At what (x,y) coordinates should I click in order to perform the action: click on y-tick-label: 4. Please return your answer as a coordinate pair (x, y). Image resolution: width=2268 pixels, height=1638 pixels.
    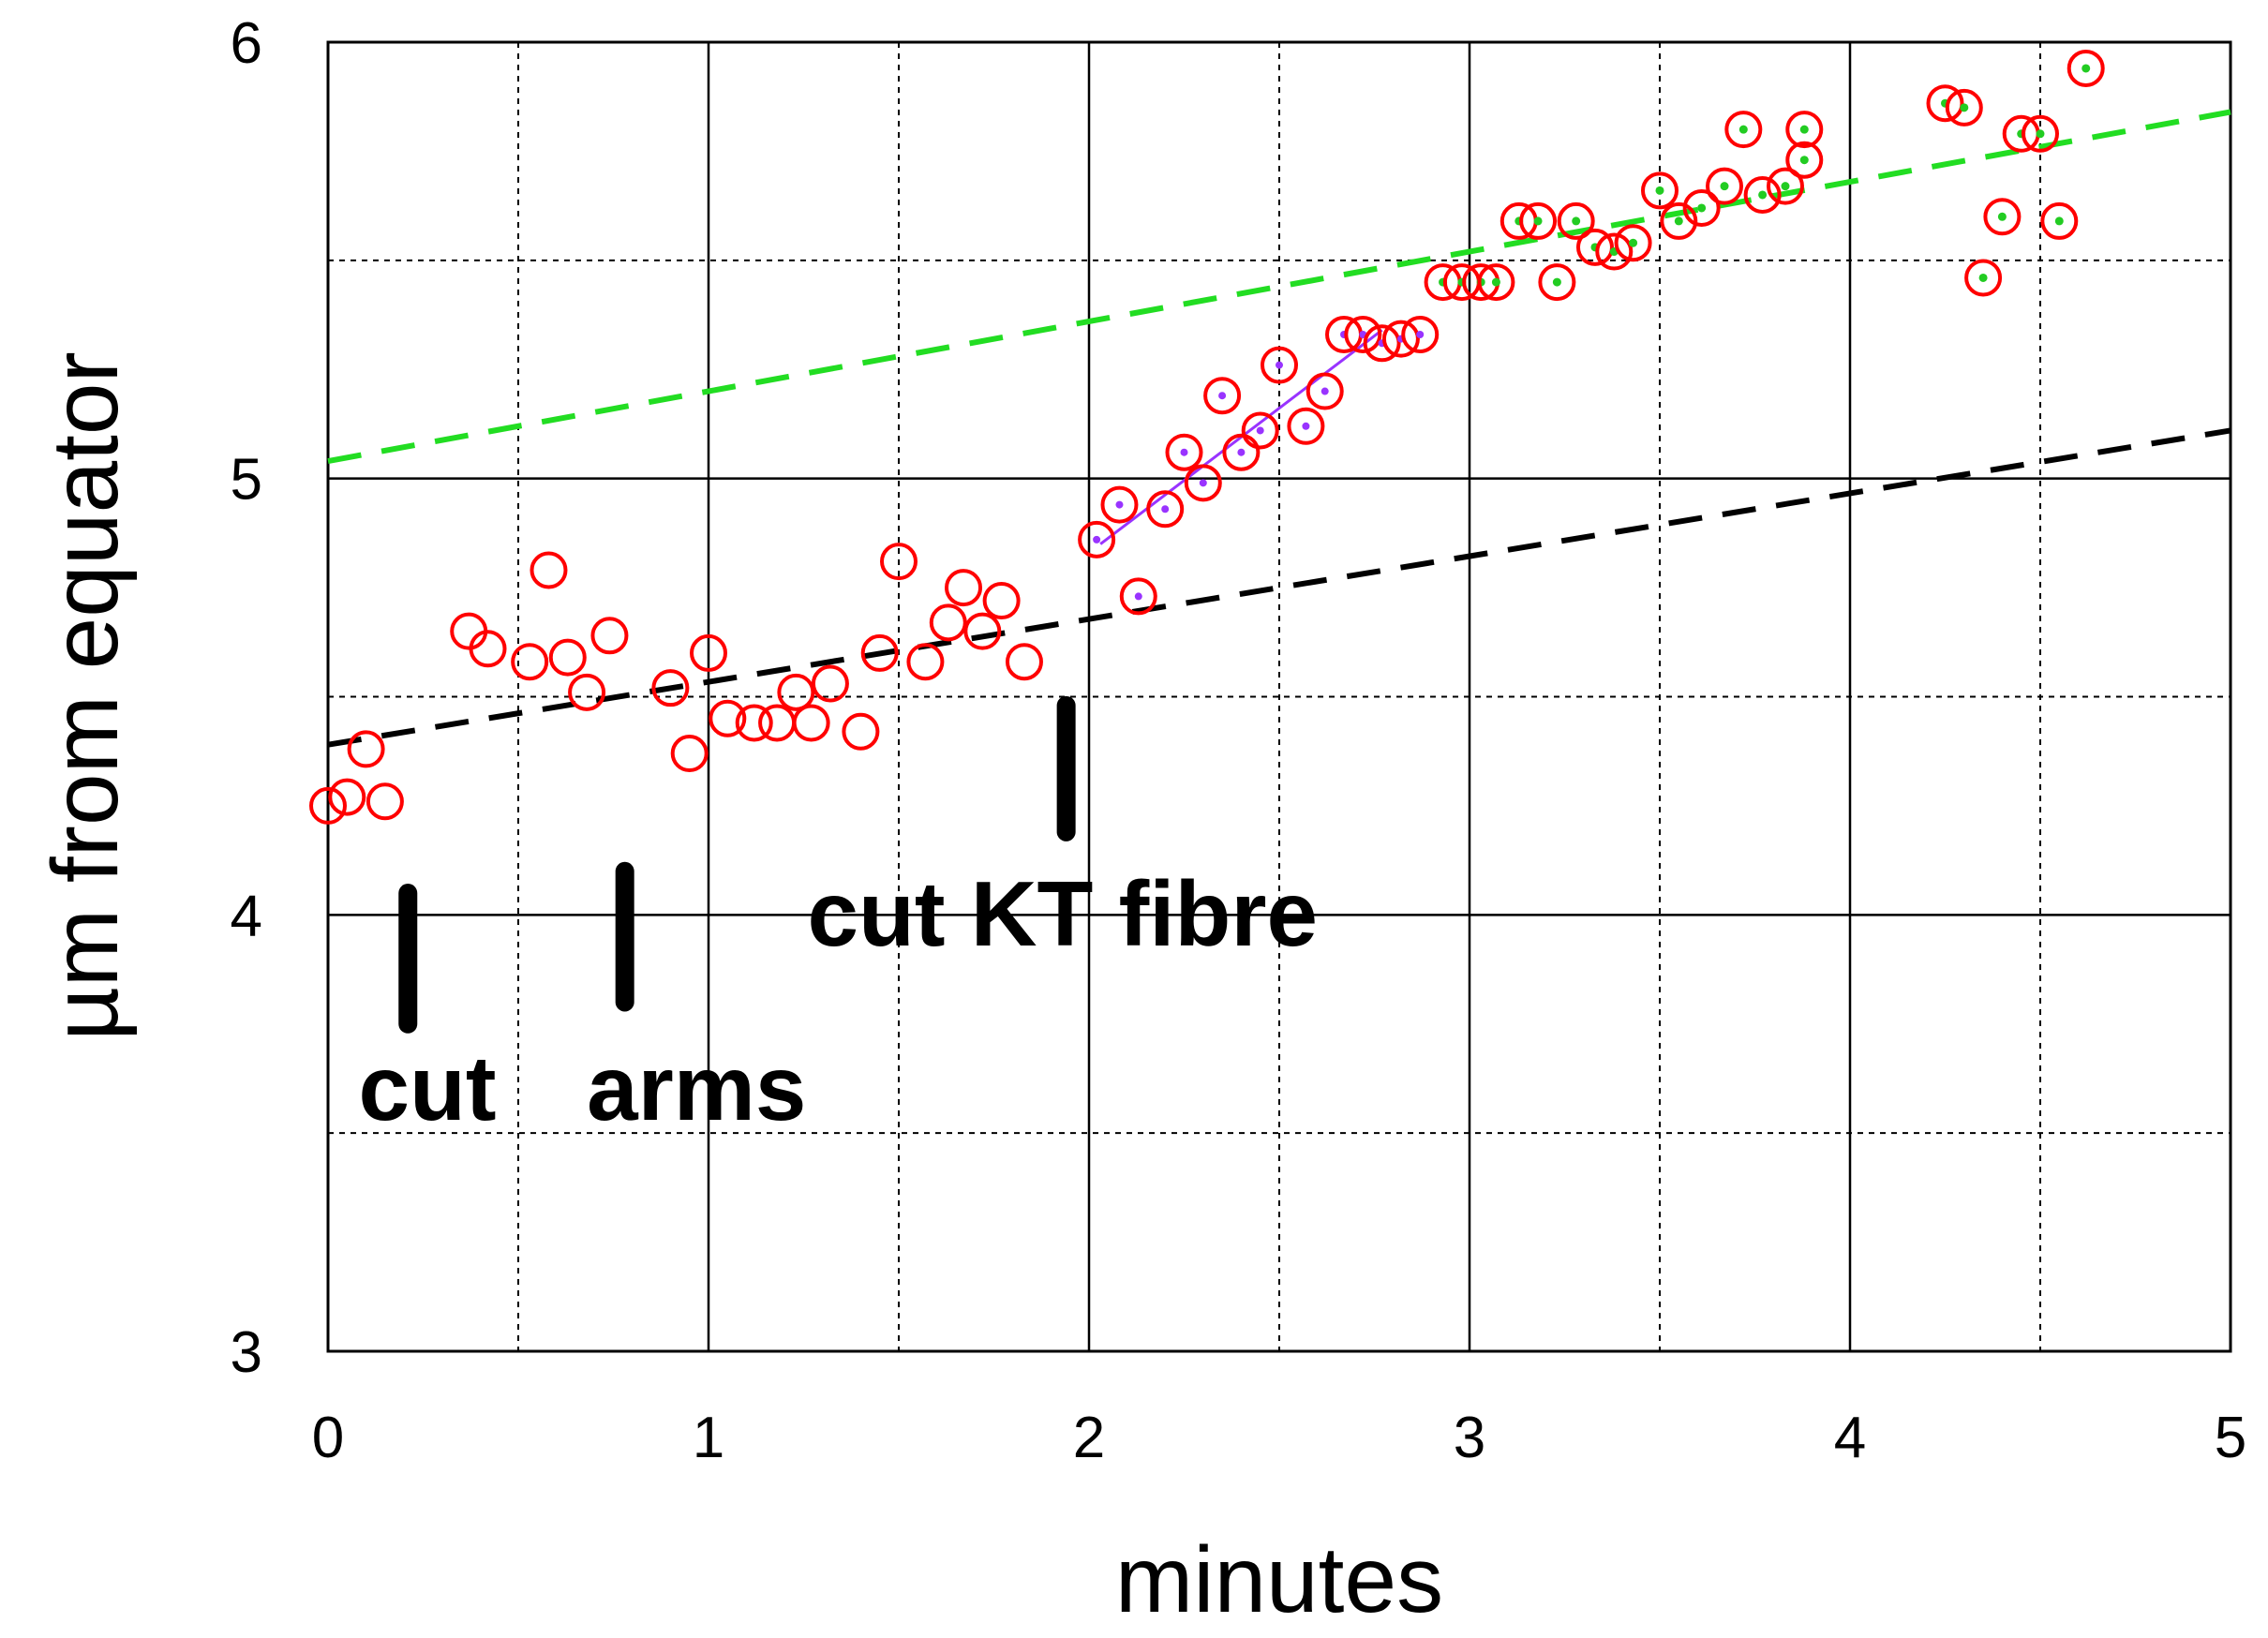
    Looking at the image, I should click on (246, 916).